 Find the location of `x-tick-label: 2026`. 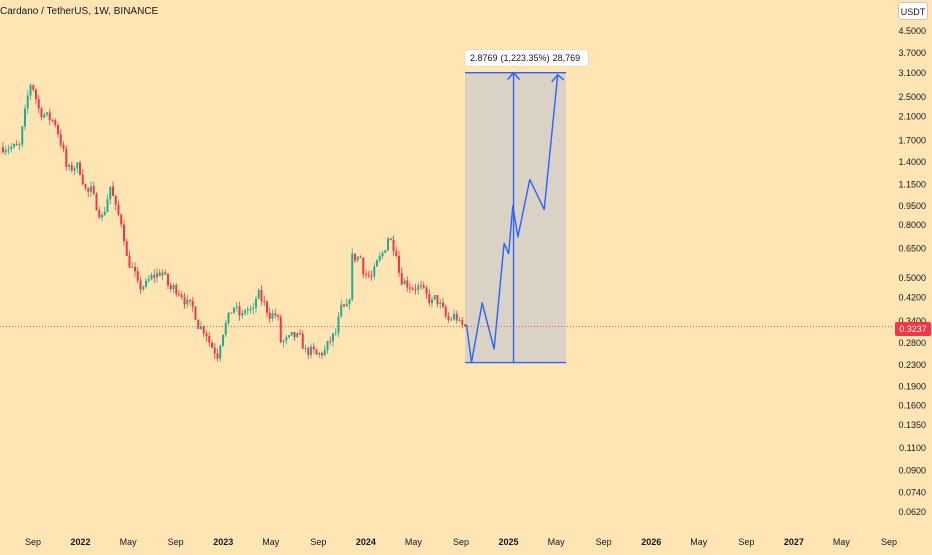

x-tick-label: 2026 is located at coordinates (651, 542).